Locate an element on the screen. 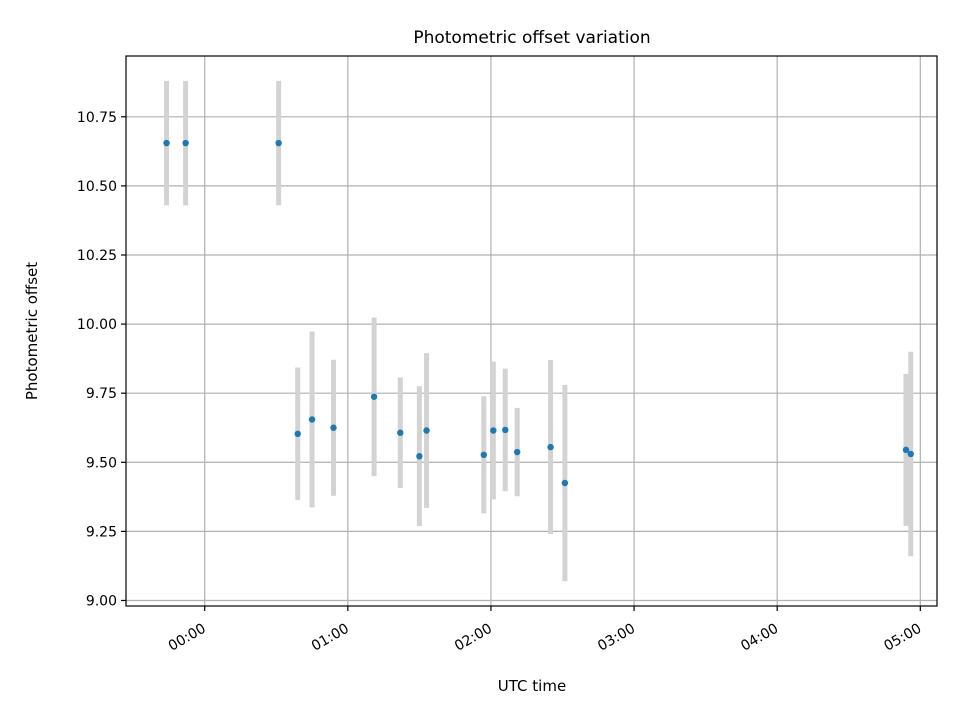  y-tick-label: 9.75 is located at coordinates (101, 394).